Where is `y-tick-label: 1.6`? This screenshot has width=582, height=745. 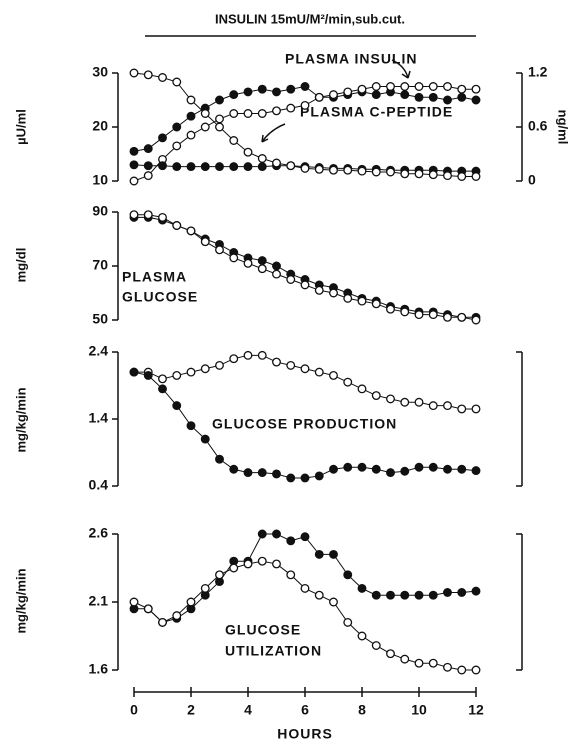 y-tick-label: 1.6 is located at coordinates (99, 669).